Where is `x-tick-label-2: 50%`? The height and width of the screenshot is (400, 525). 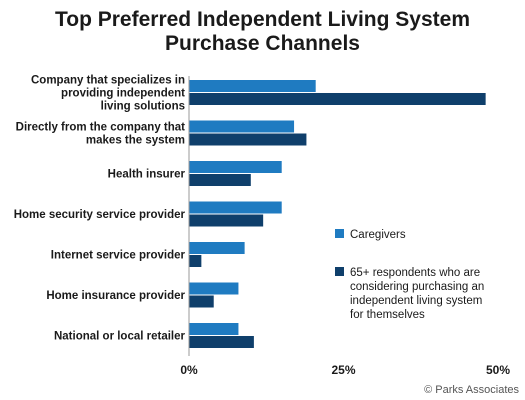
x-tick-label-2: 50% is located at coordinates (498, 370).